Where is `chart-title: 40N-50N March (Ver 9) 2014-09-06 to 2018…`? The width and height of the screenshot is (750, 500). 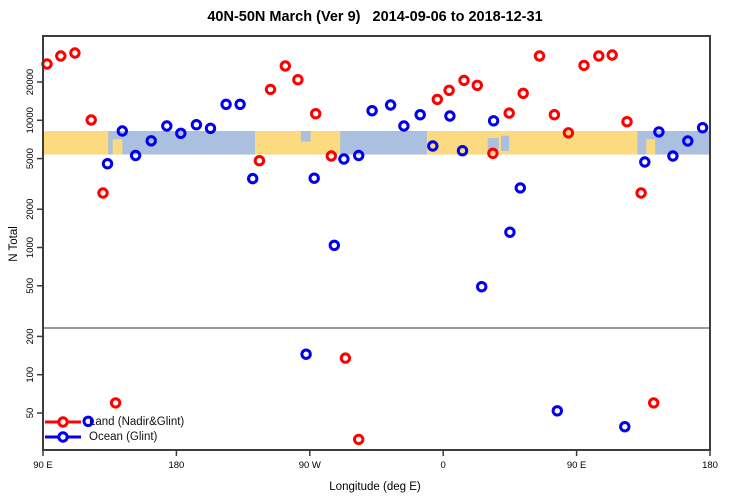 chart-title: 40N-50N March (Ver 9) 2014-09-06 to 2018… is located at coordinates (375, 17).